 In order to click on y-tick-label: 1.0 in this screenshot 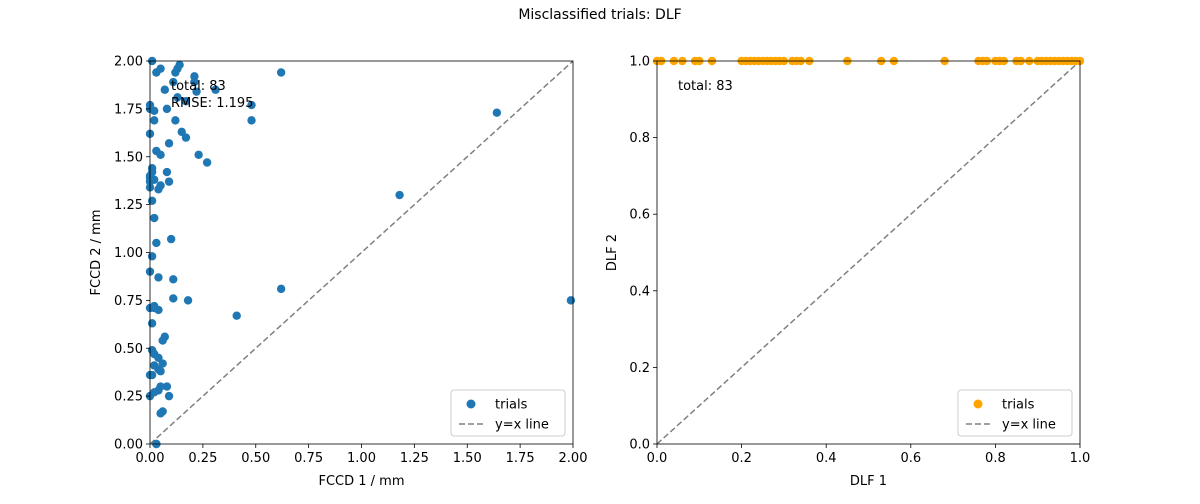, I will do `click(639, 62)`.